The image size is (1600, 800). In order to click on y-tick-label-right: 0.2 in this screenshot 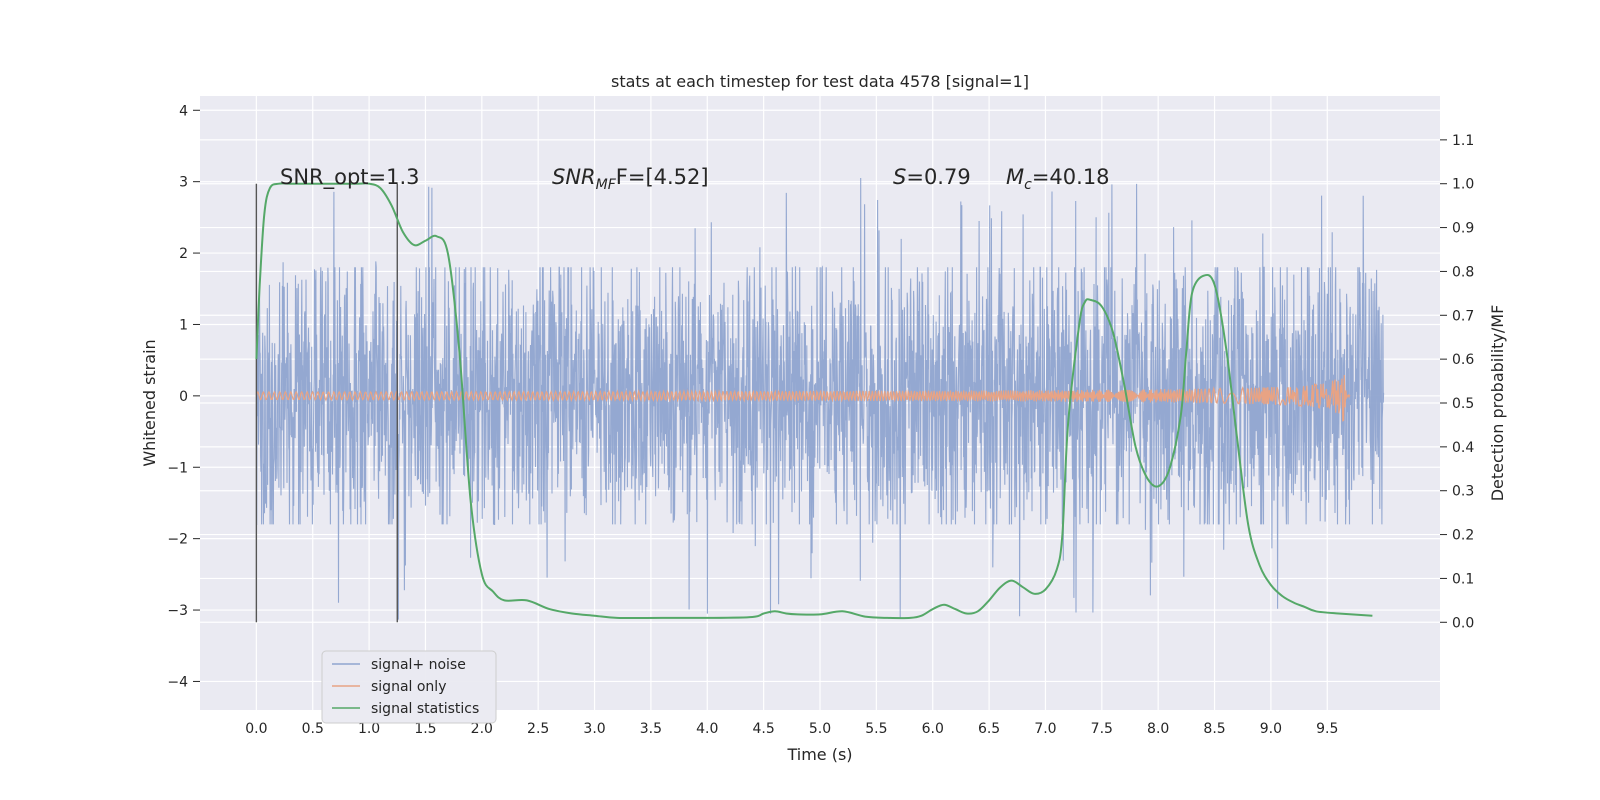, I will do `click(1463, 536)`.